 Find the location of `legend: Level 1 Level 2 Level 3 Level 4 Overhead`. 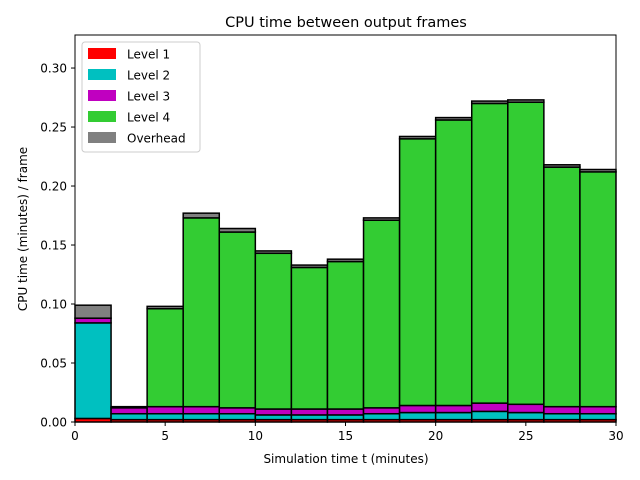

legend: Level 1 Level 2 Level 3 Level 4 Overhead is located at coordinates (141, 97).